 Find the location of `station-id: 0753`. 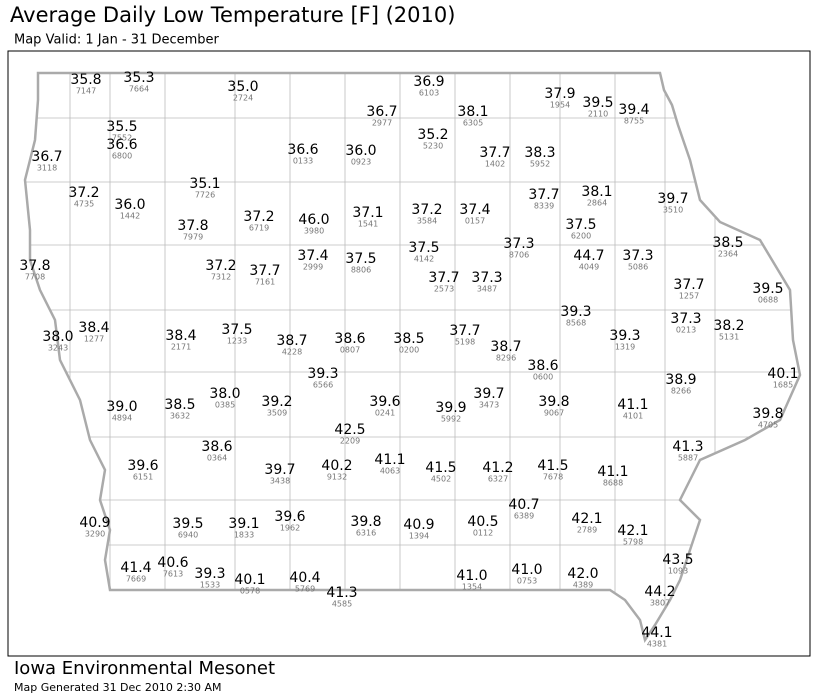

station-id: 0753 is located at coordinates (527, 581).